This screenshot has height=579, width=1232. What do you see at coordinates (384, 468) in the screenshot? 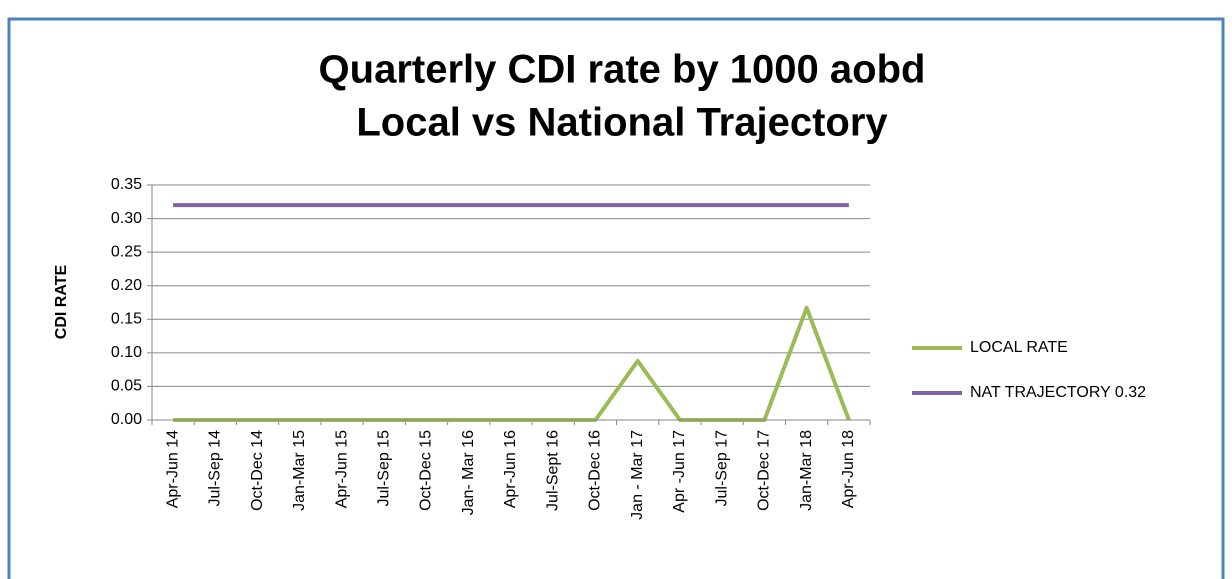
I see `x-tick-label: Jul-Sep 15` at bounding box center [384, 468].